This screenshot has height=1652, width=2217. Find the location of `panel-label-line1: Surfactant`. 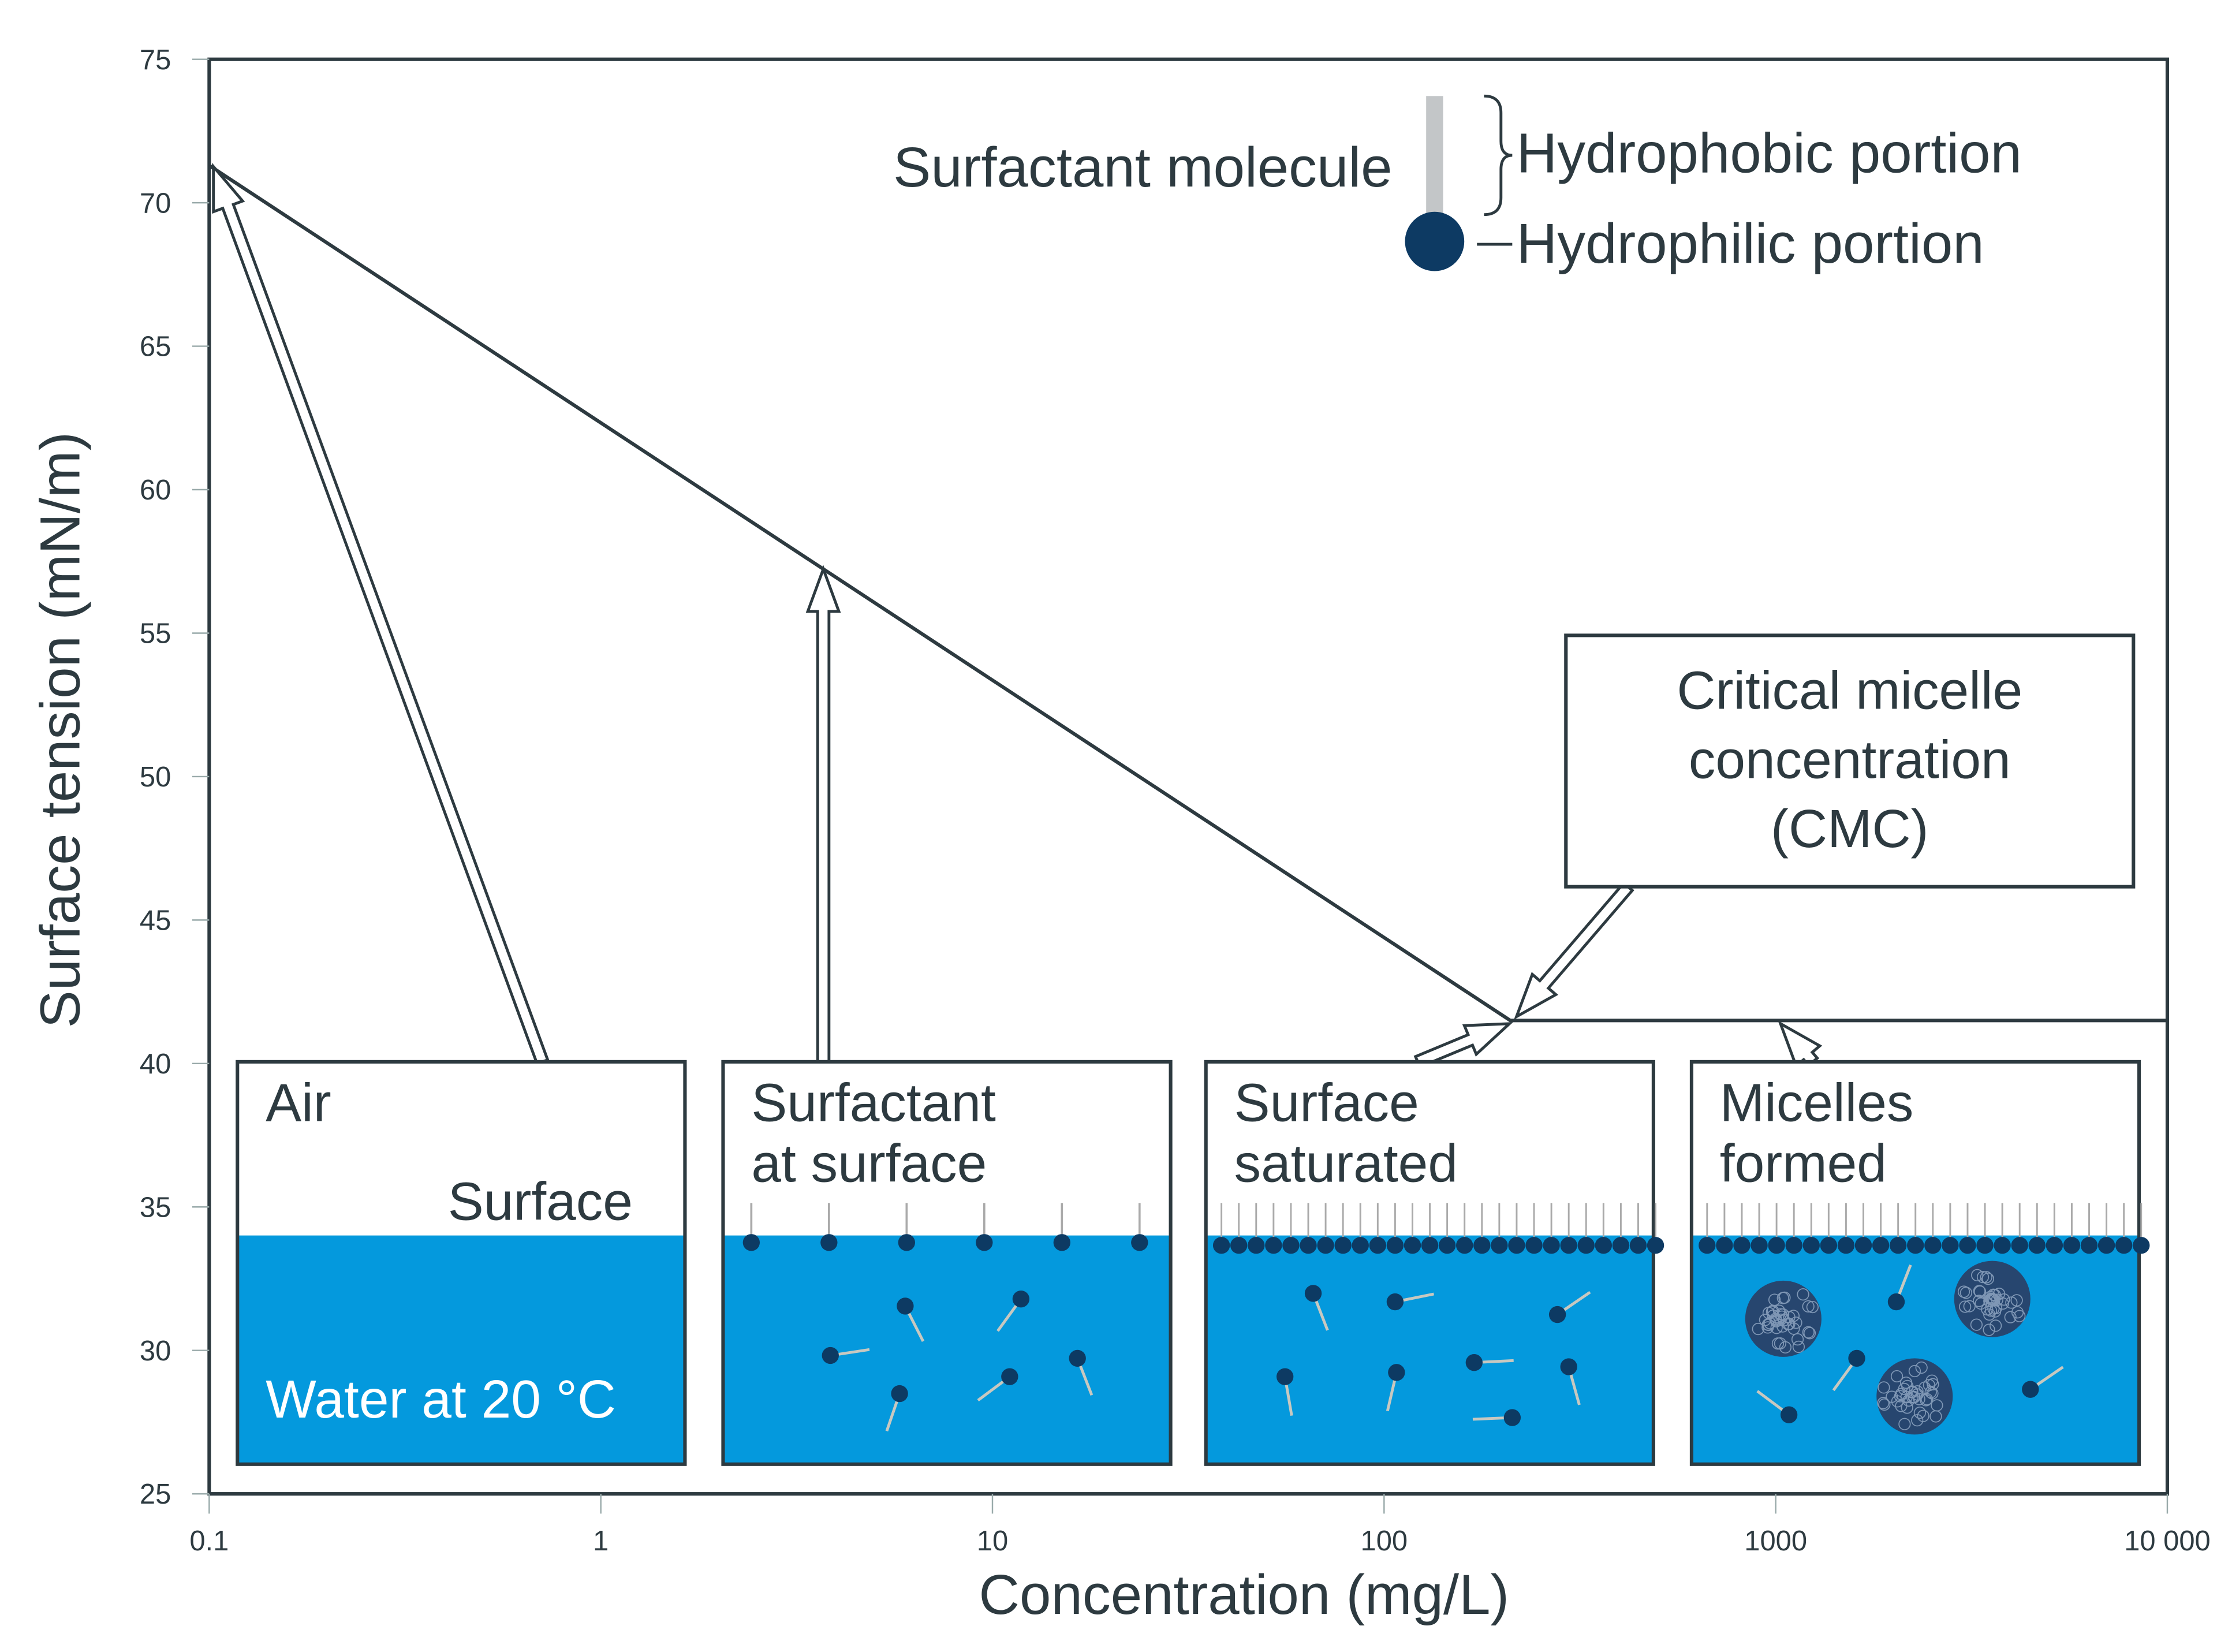

panel-label-line1: Surfactant is located at coordinates (874, 1103).